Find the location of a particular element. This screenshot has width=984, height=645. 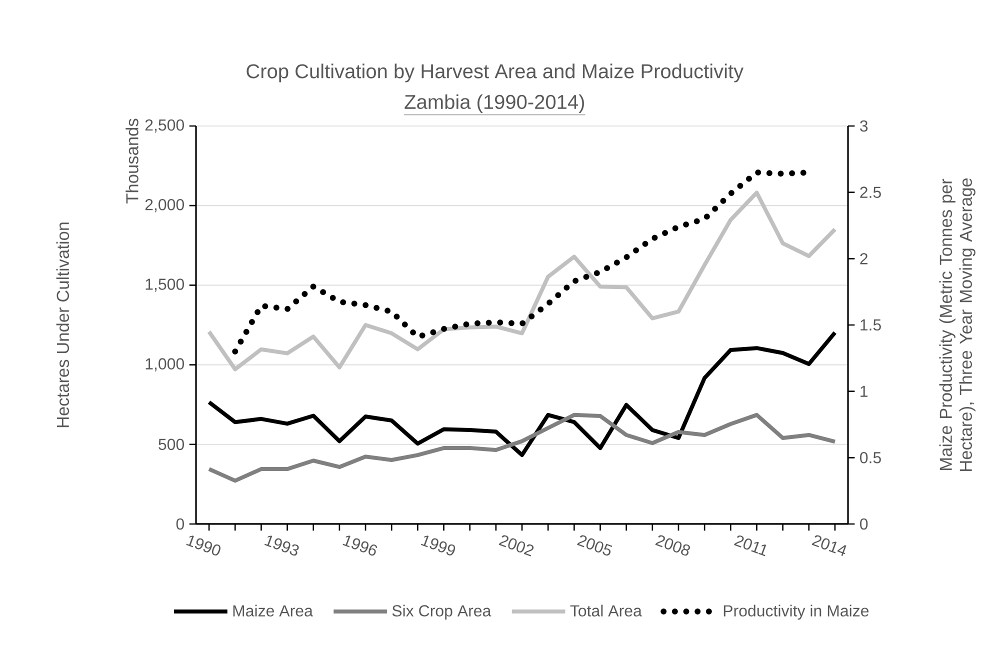

x-tick-label: 2008 is located at coordinates (672, 545).